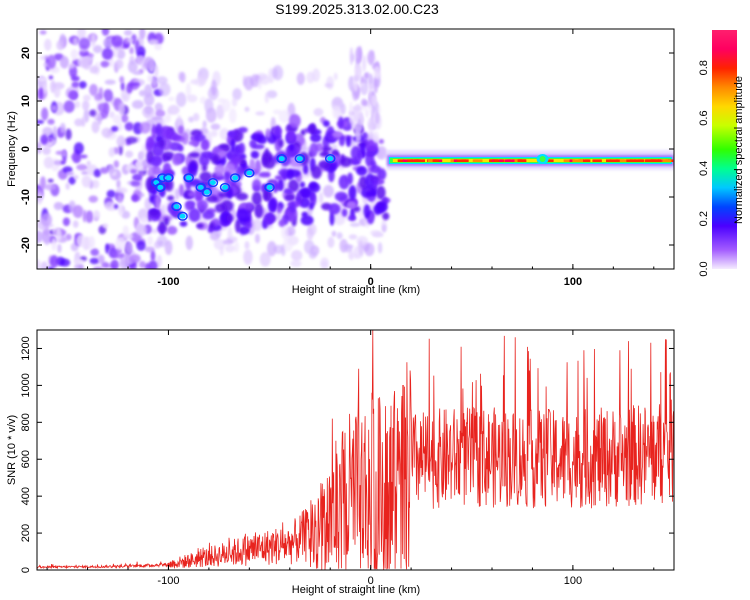 Image resolution: width=750 pixels, height=600 pixels. Describe the element at coordinates (26, 197) in the screenshot. I see `spectrogram-y-tick-label: -10` at that location.